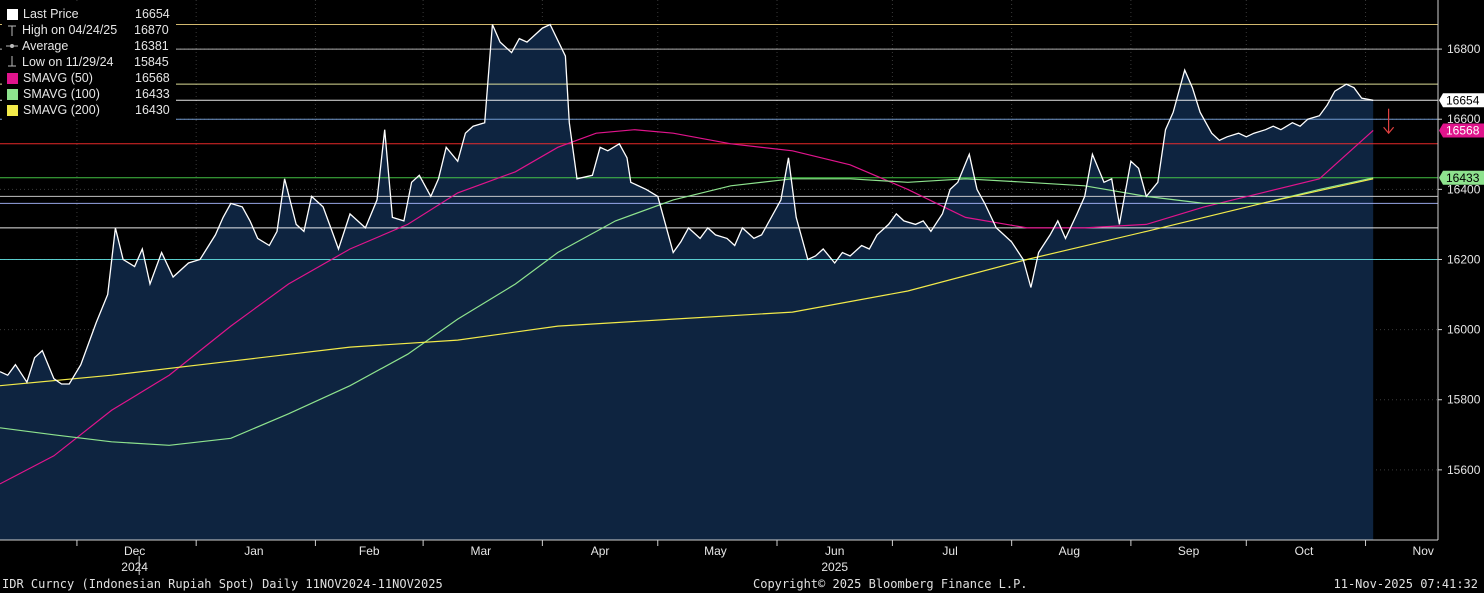 The image size is (1484, 593). Describe the element at coordinates (151, 62) in the screenshot. I see `legend-value: 15845` at that location.